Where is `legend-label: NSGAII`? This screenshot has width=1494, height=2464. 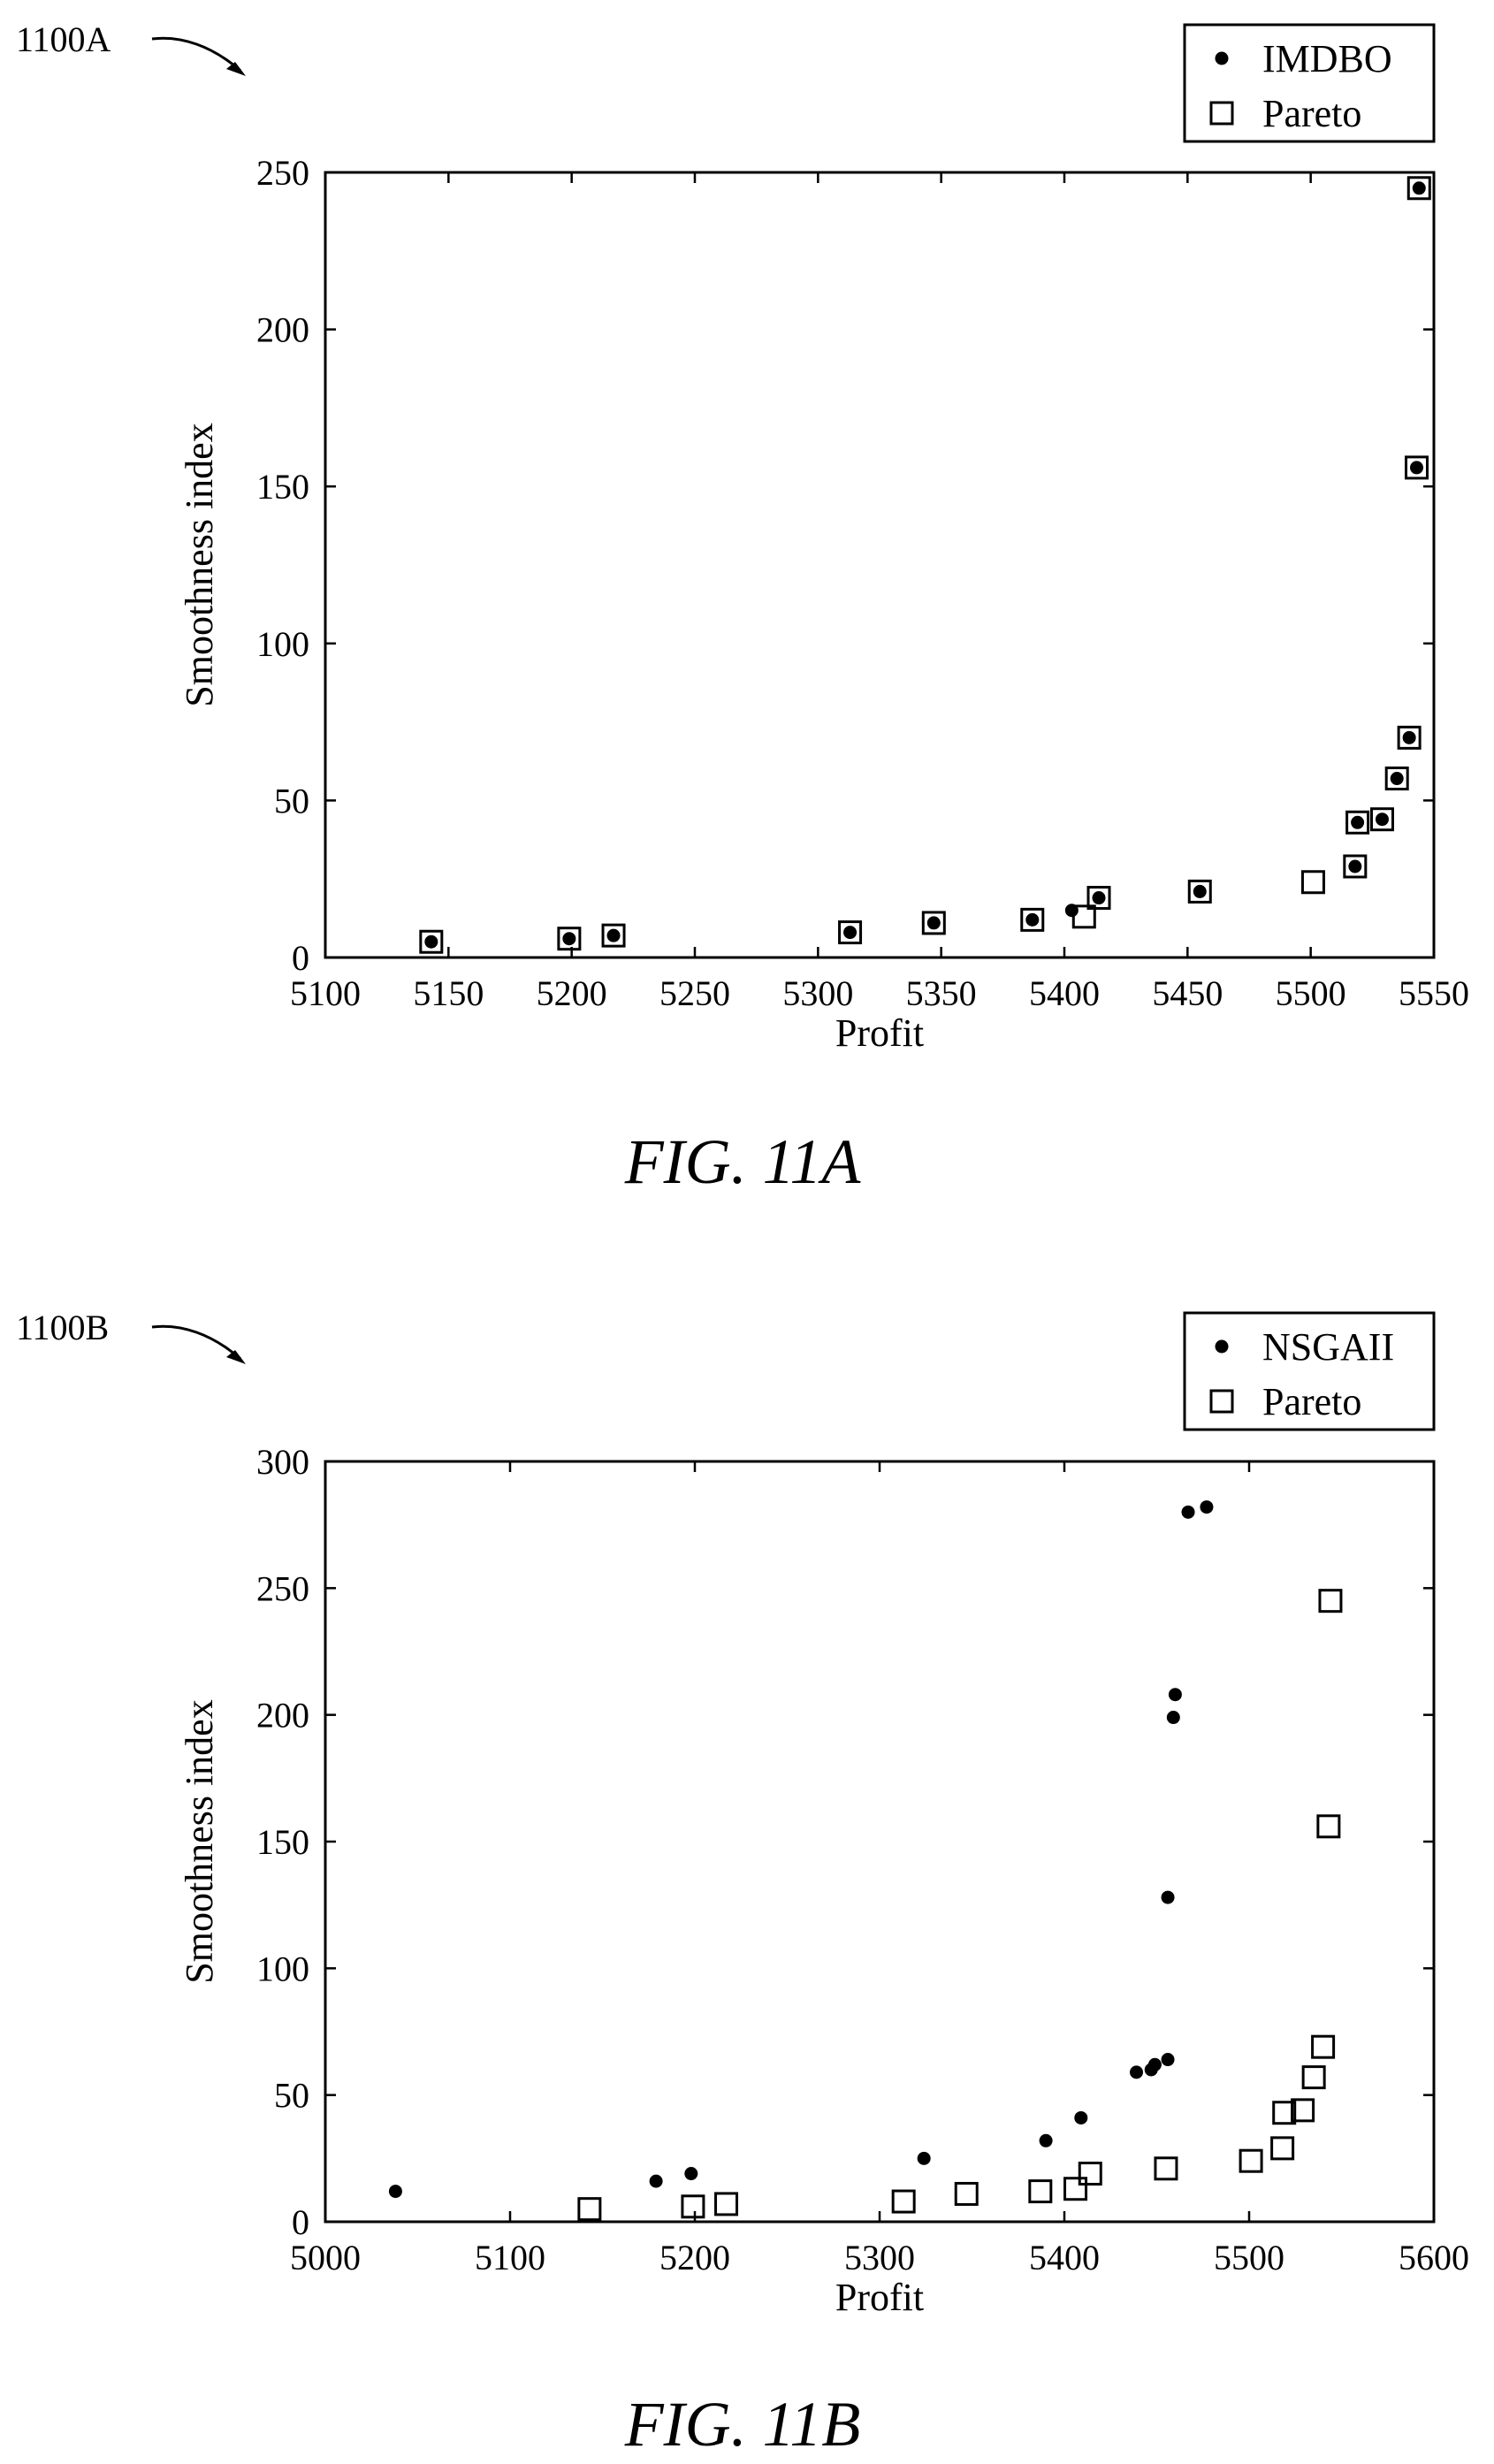
legend-label: NSGAII is located at coordinates (1328, 1347).